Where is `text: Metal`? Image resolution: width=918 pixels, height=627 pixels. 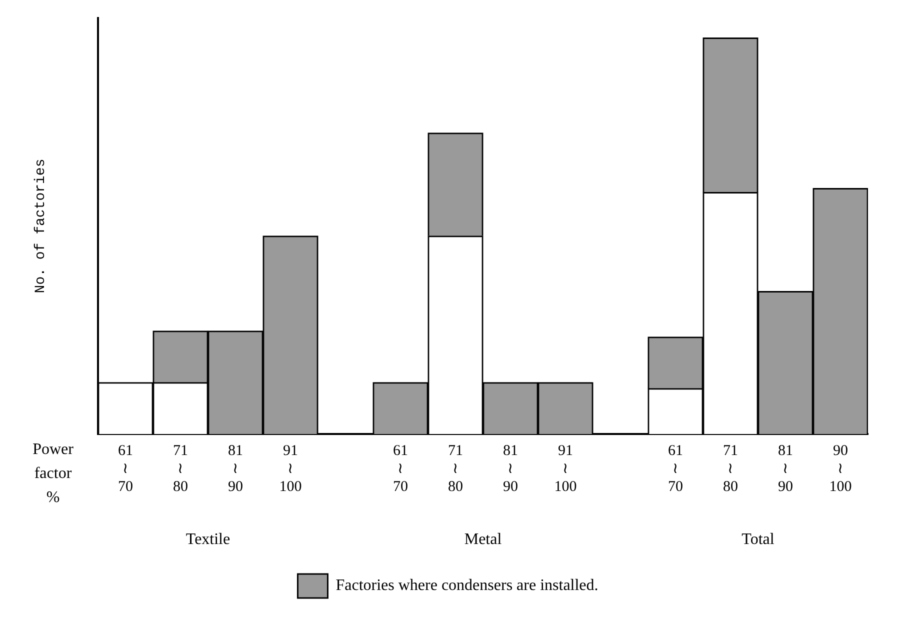
text: Metal is located at coordinates (483, 539).